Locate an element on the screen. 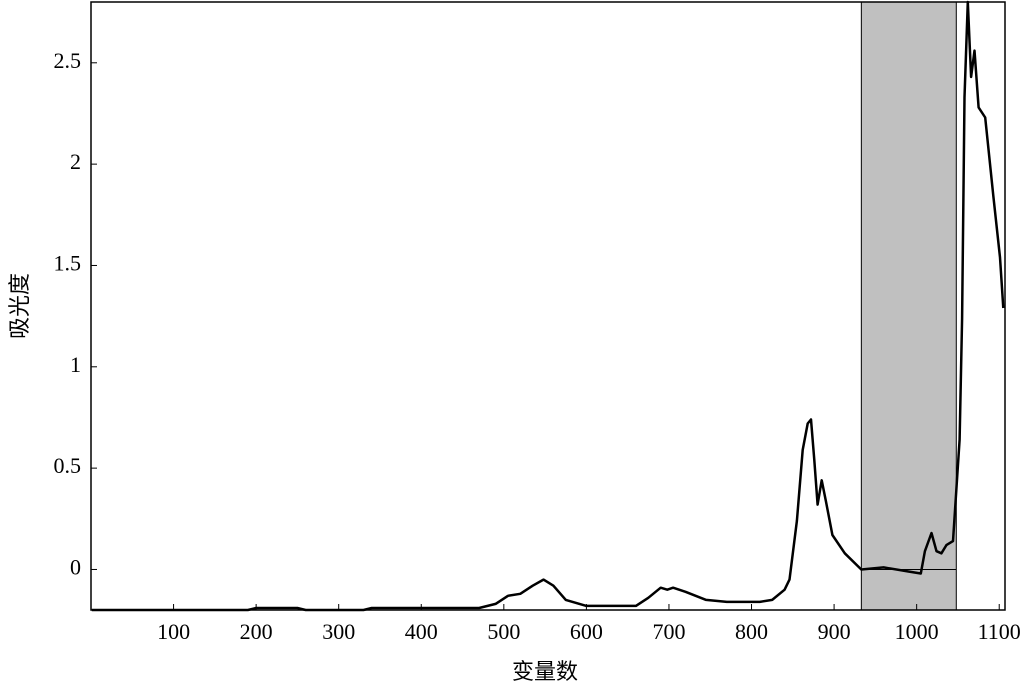 Image resolution: width=1027 pixels, height=690 pixels. x-tick-label: 600 is located at coordinates (586, 631).